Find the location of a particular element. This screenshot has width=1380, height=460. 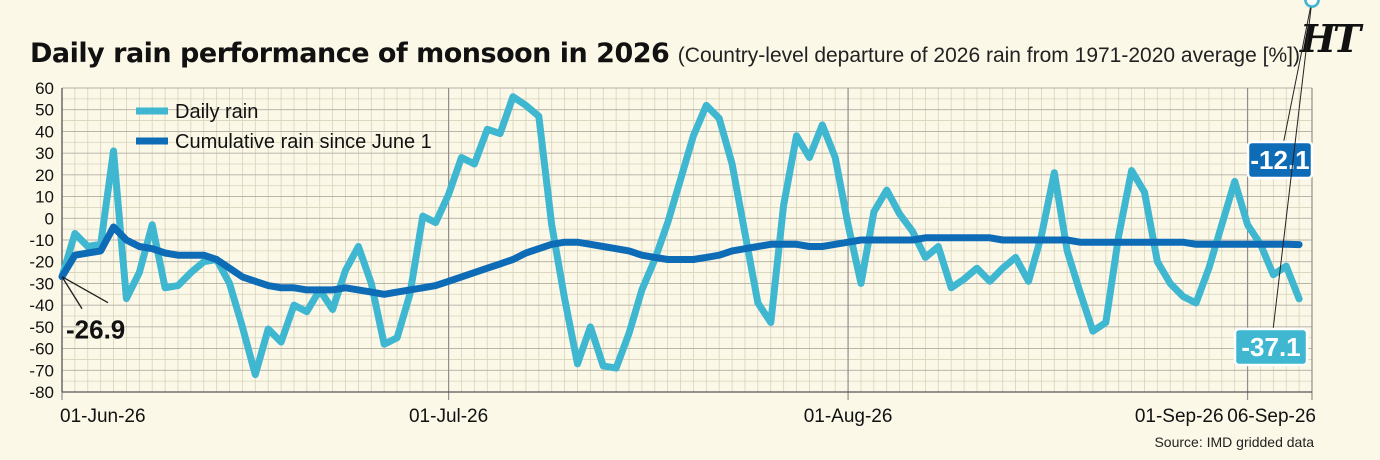

y-tick-label: -70 is located at coordinates (41, 370).